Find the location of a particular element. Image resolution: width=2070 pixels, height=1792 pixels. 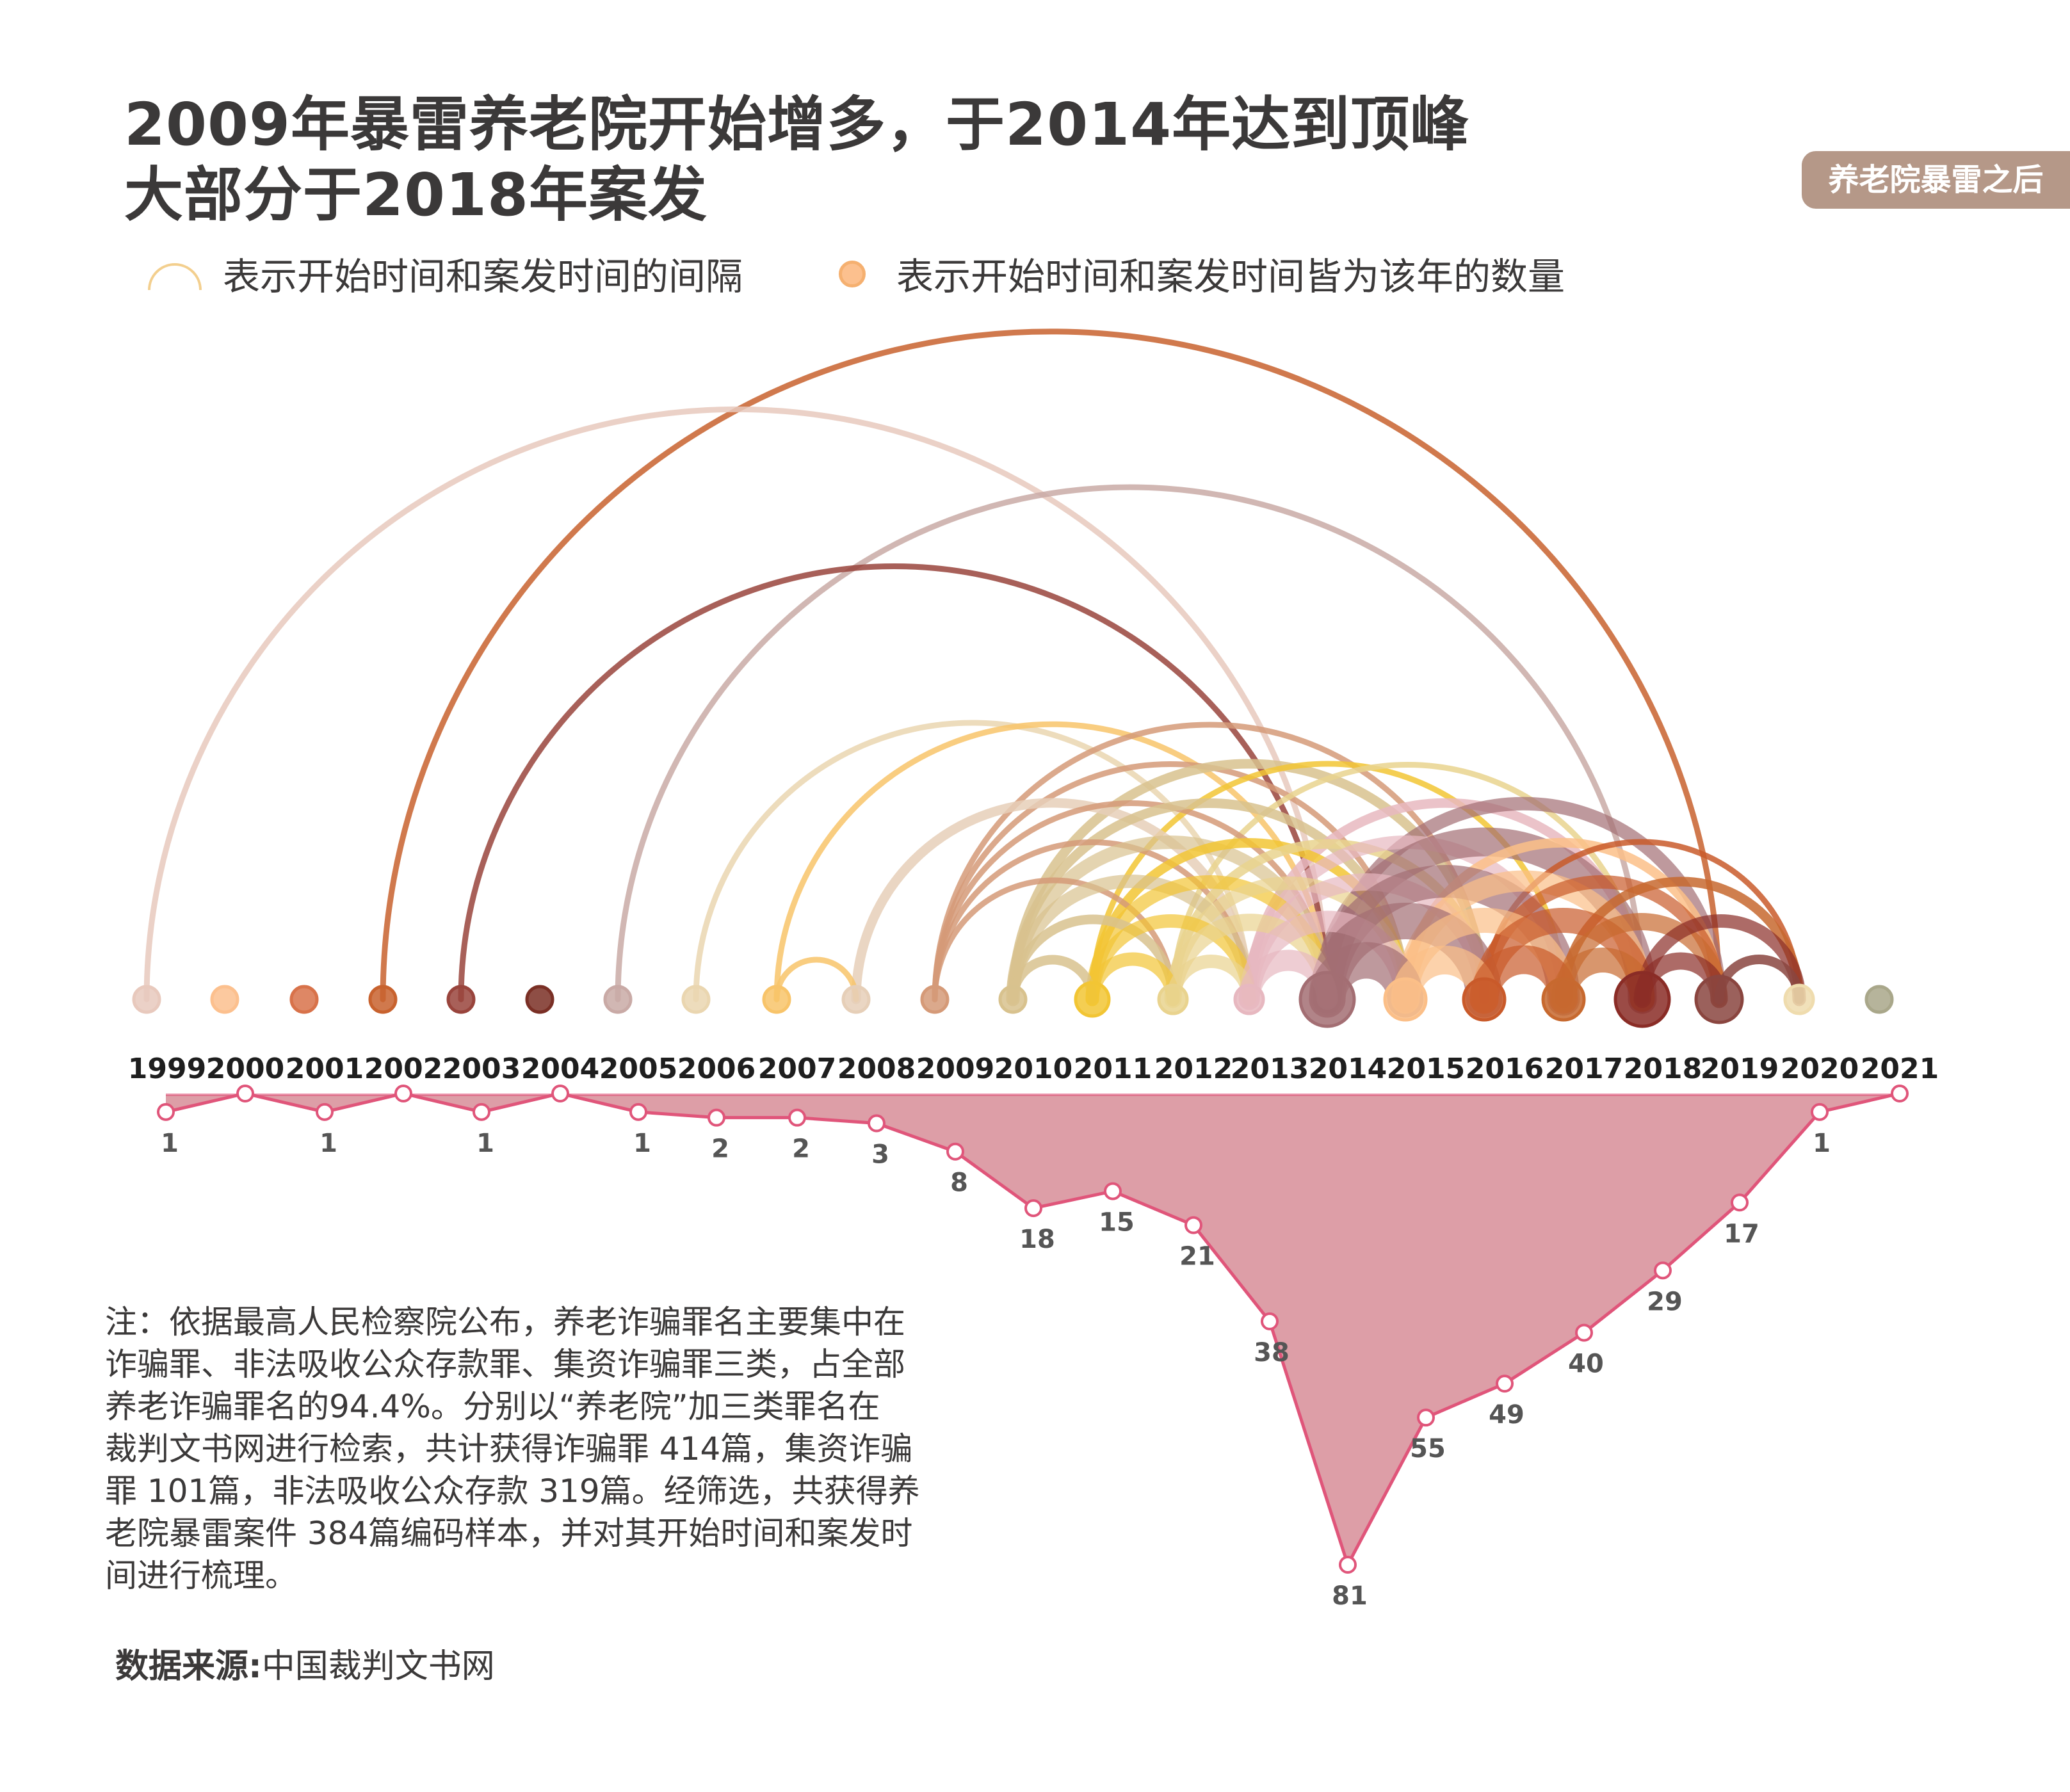

series-badge: 养老院暴雷之后 is located at coordinates (1936, 180).